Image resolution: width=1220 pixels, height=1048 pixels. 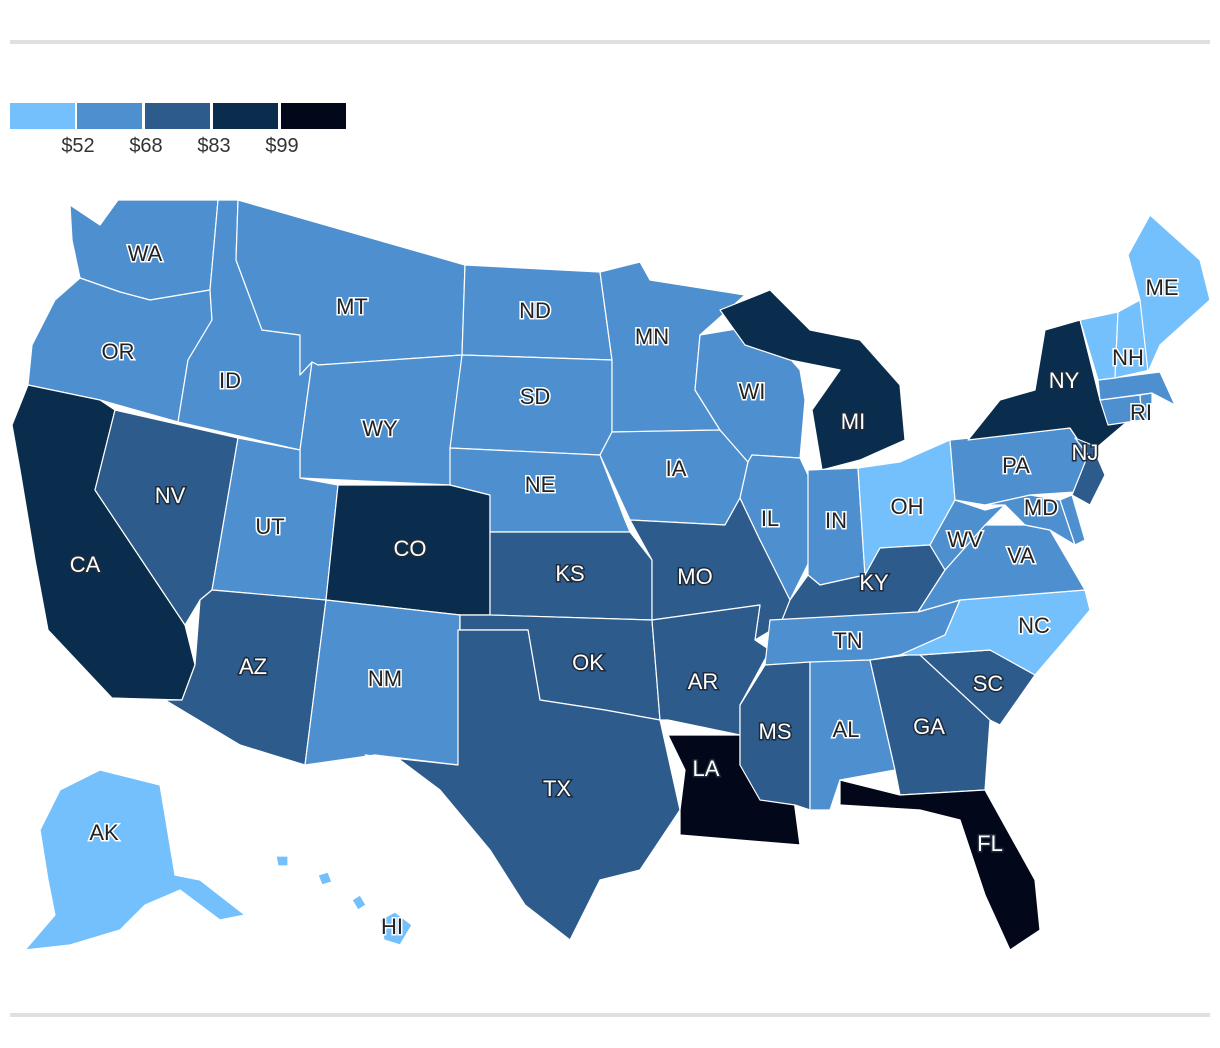 I want to click on state-label-nh: NH, so click(x=1128, y=357).